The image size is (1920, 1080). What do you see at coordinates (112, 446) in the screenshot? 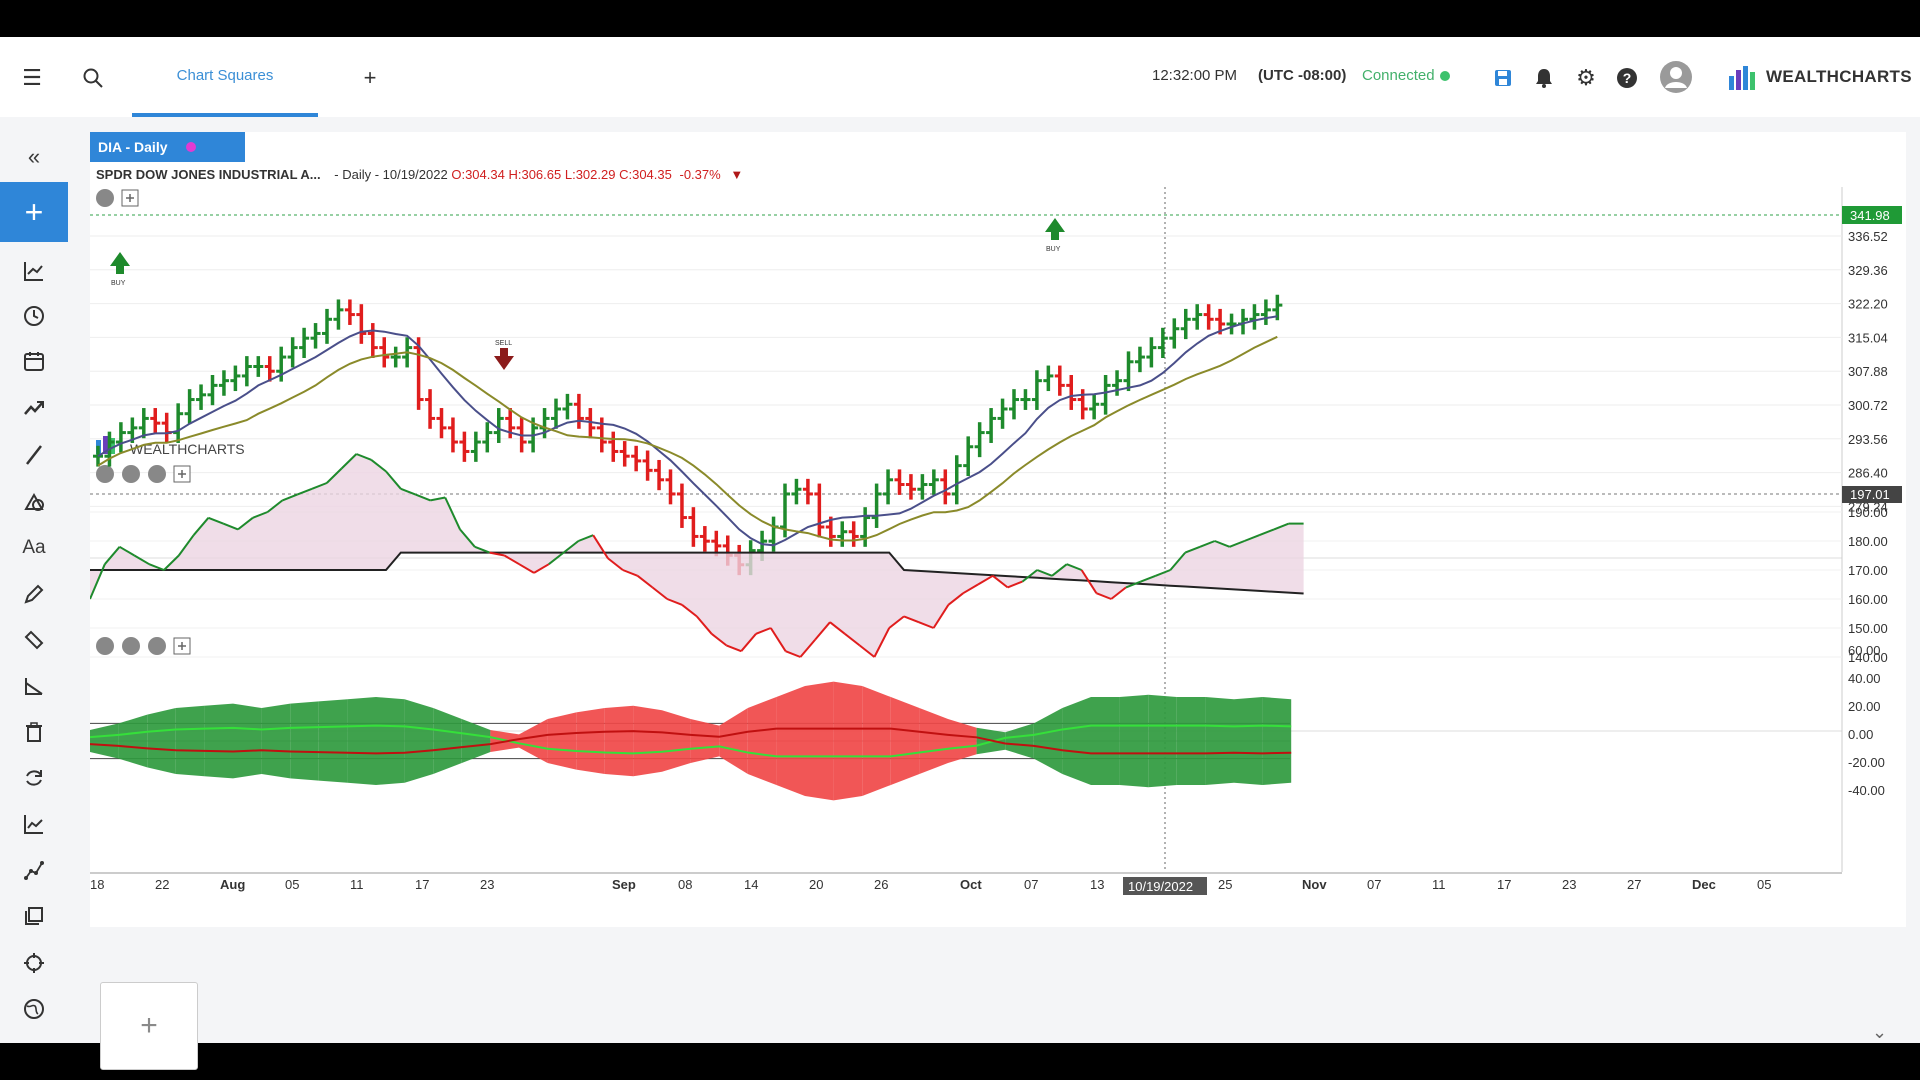
I see `watermark-logo-icon` at bounding box center [112, 446].